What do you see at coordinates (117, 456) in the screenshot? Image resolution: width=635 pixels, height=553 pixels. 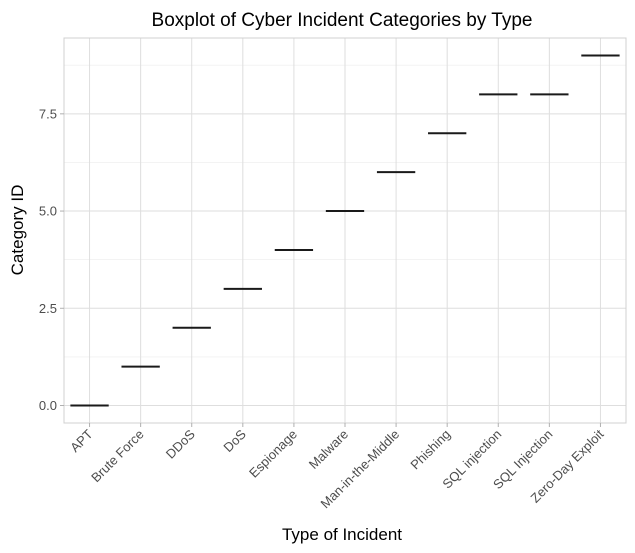 I see `x-tick-label: Brute Force` at bounding box center [117, 456].